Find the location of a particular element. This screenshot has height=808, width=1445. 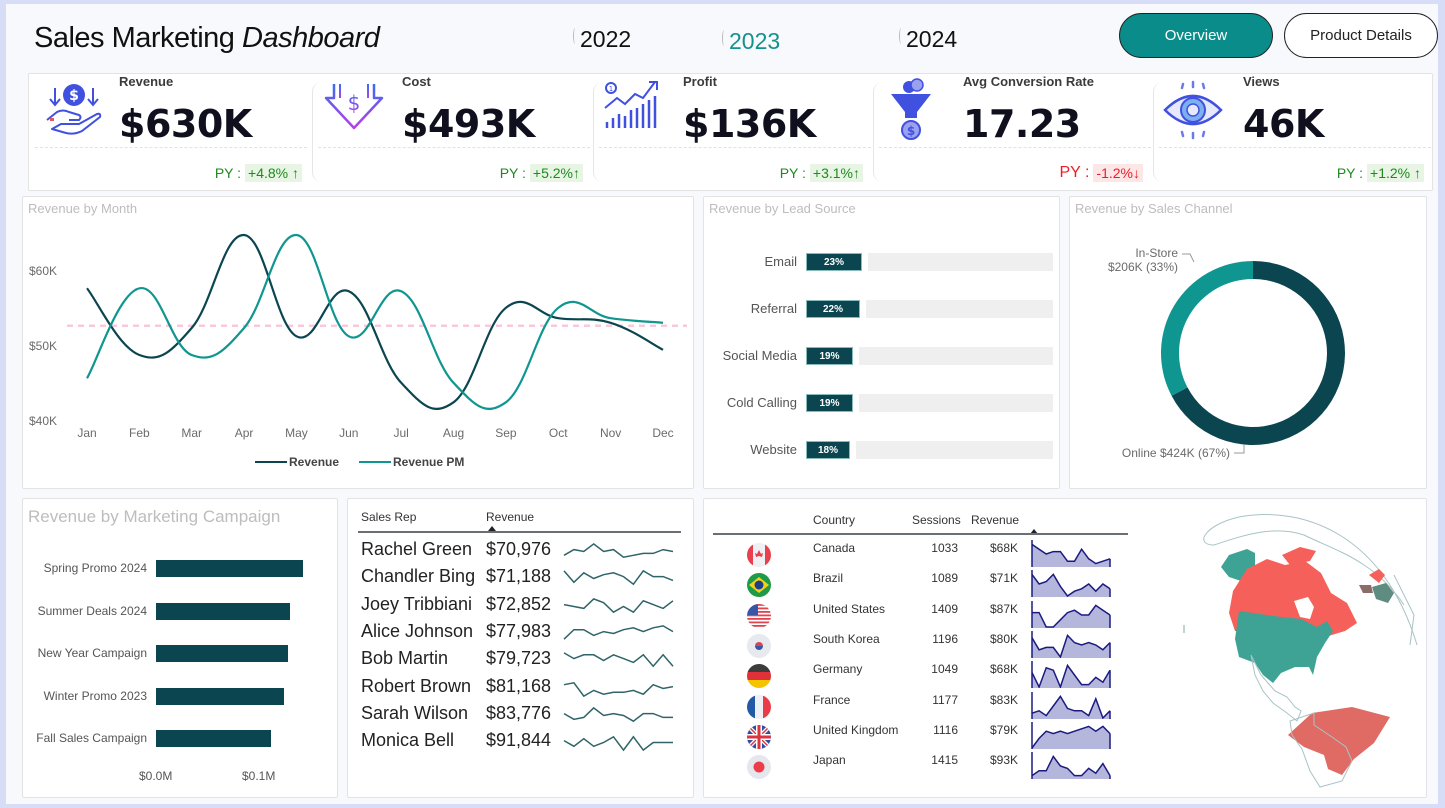

hudson-bay is located at coordinates (1304, 608).